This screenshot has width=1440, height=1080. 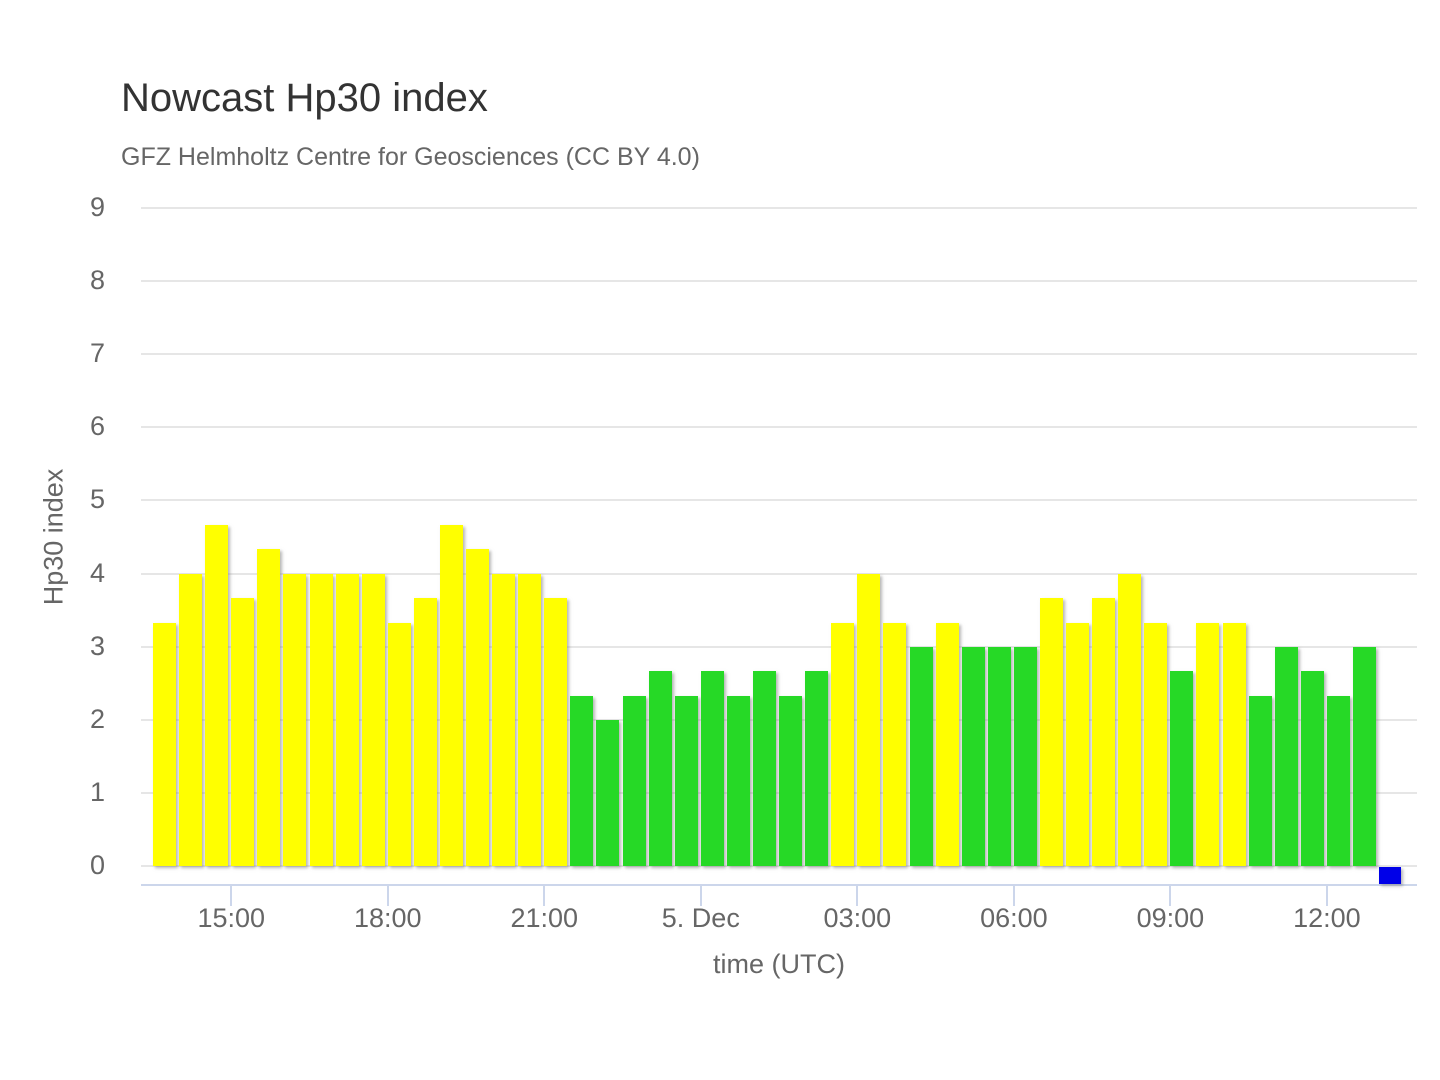 What do you see at coordinates (779, 964) in the screenshot?
I see `x-axis-title: time (UTC)` at bounding box center [779, 964].